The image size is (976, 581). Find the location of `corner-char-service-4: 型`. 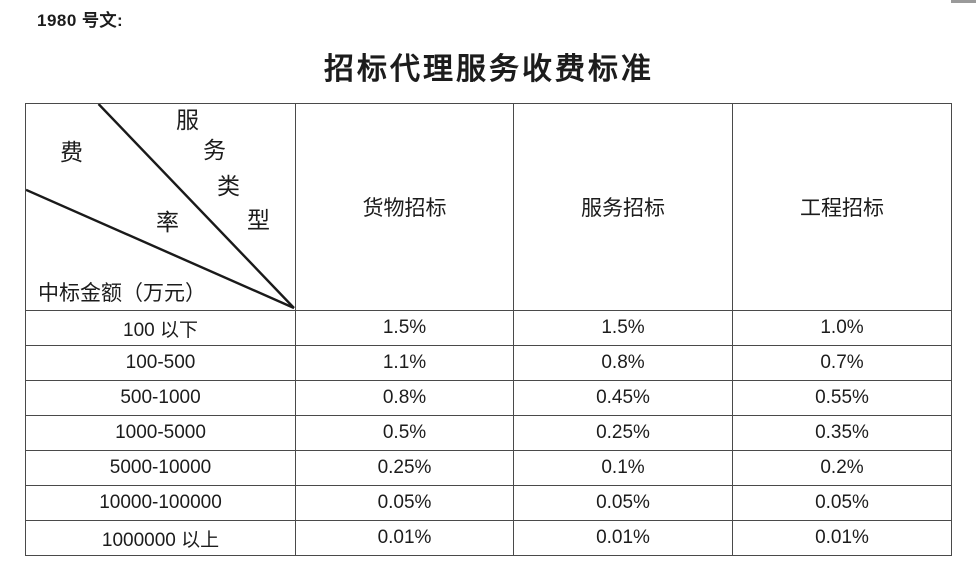

corner-char-service-4: 型 is located at coordinates (258, 220).